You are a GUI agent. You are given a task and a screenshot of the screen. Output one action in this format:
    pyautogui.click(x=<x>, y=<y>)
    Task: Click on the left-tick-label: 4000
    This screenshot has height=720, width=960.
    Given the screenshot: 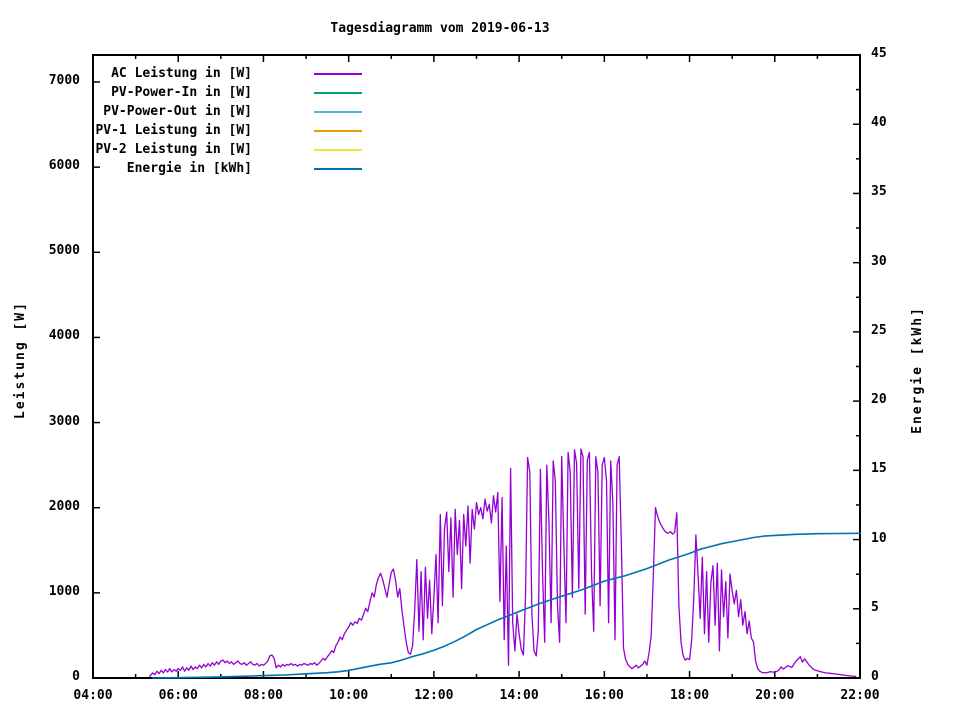 What is the action you would take?
    pyautogui.click(x=64, y=336)
    